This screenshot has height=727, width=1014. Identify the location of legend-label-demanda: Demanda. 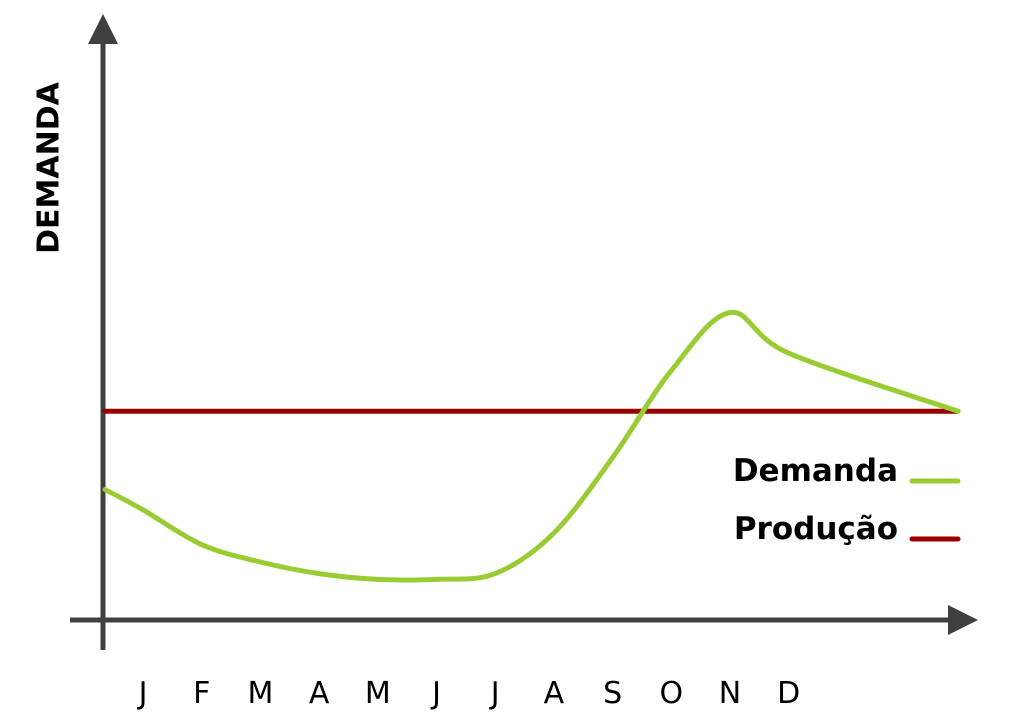
(815, 471).